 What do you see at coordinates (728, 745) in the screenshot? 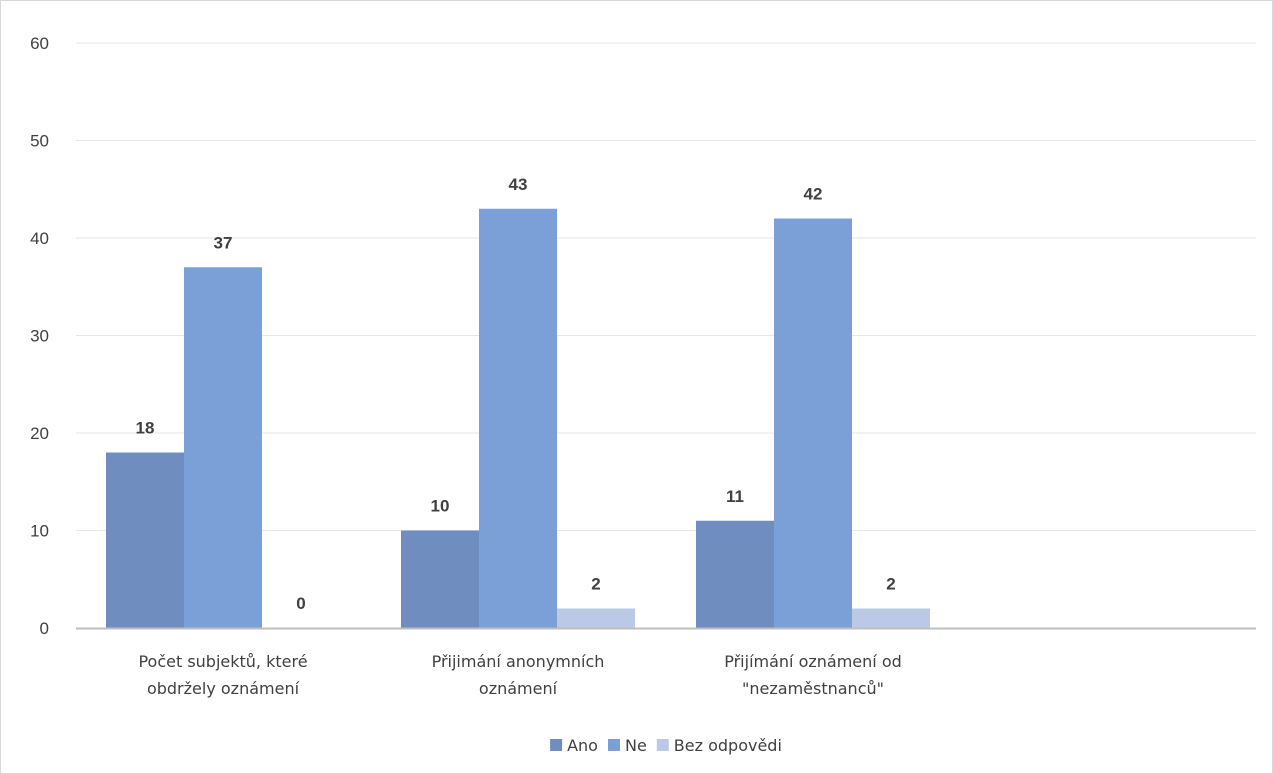
I see `legend-label: Bez odpovědi` at bounding box center [728, 745].